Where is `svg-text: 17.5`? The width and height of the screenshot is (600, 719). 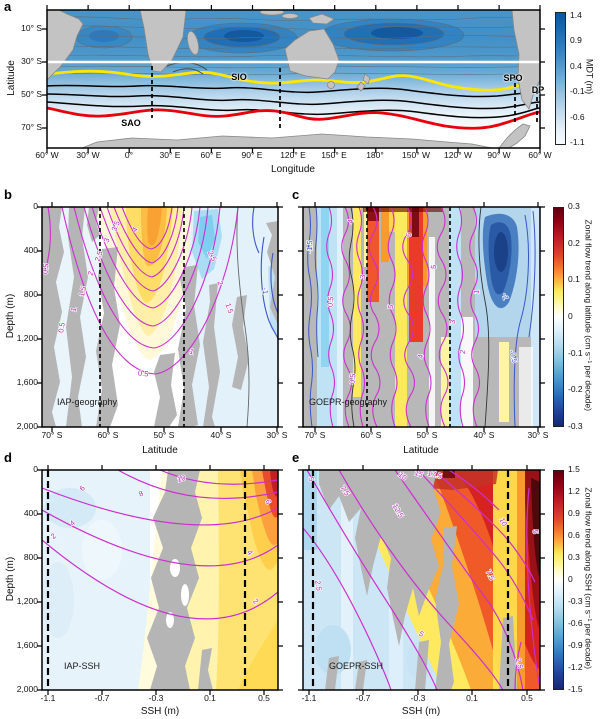
svg-text: 17.5 is located at coordinates (434, 474).